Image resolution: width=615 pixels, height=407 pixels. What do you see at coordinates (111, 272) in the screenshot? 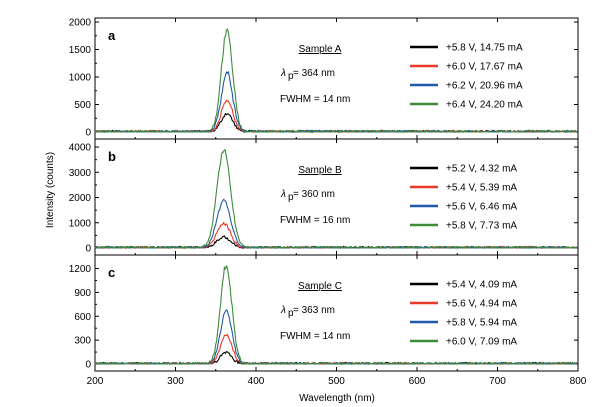
I see `panel-letter-c: c` at bounding box center [111, 272].